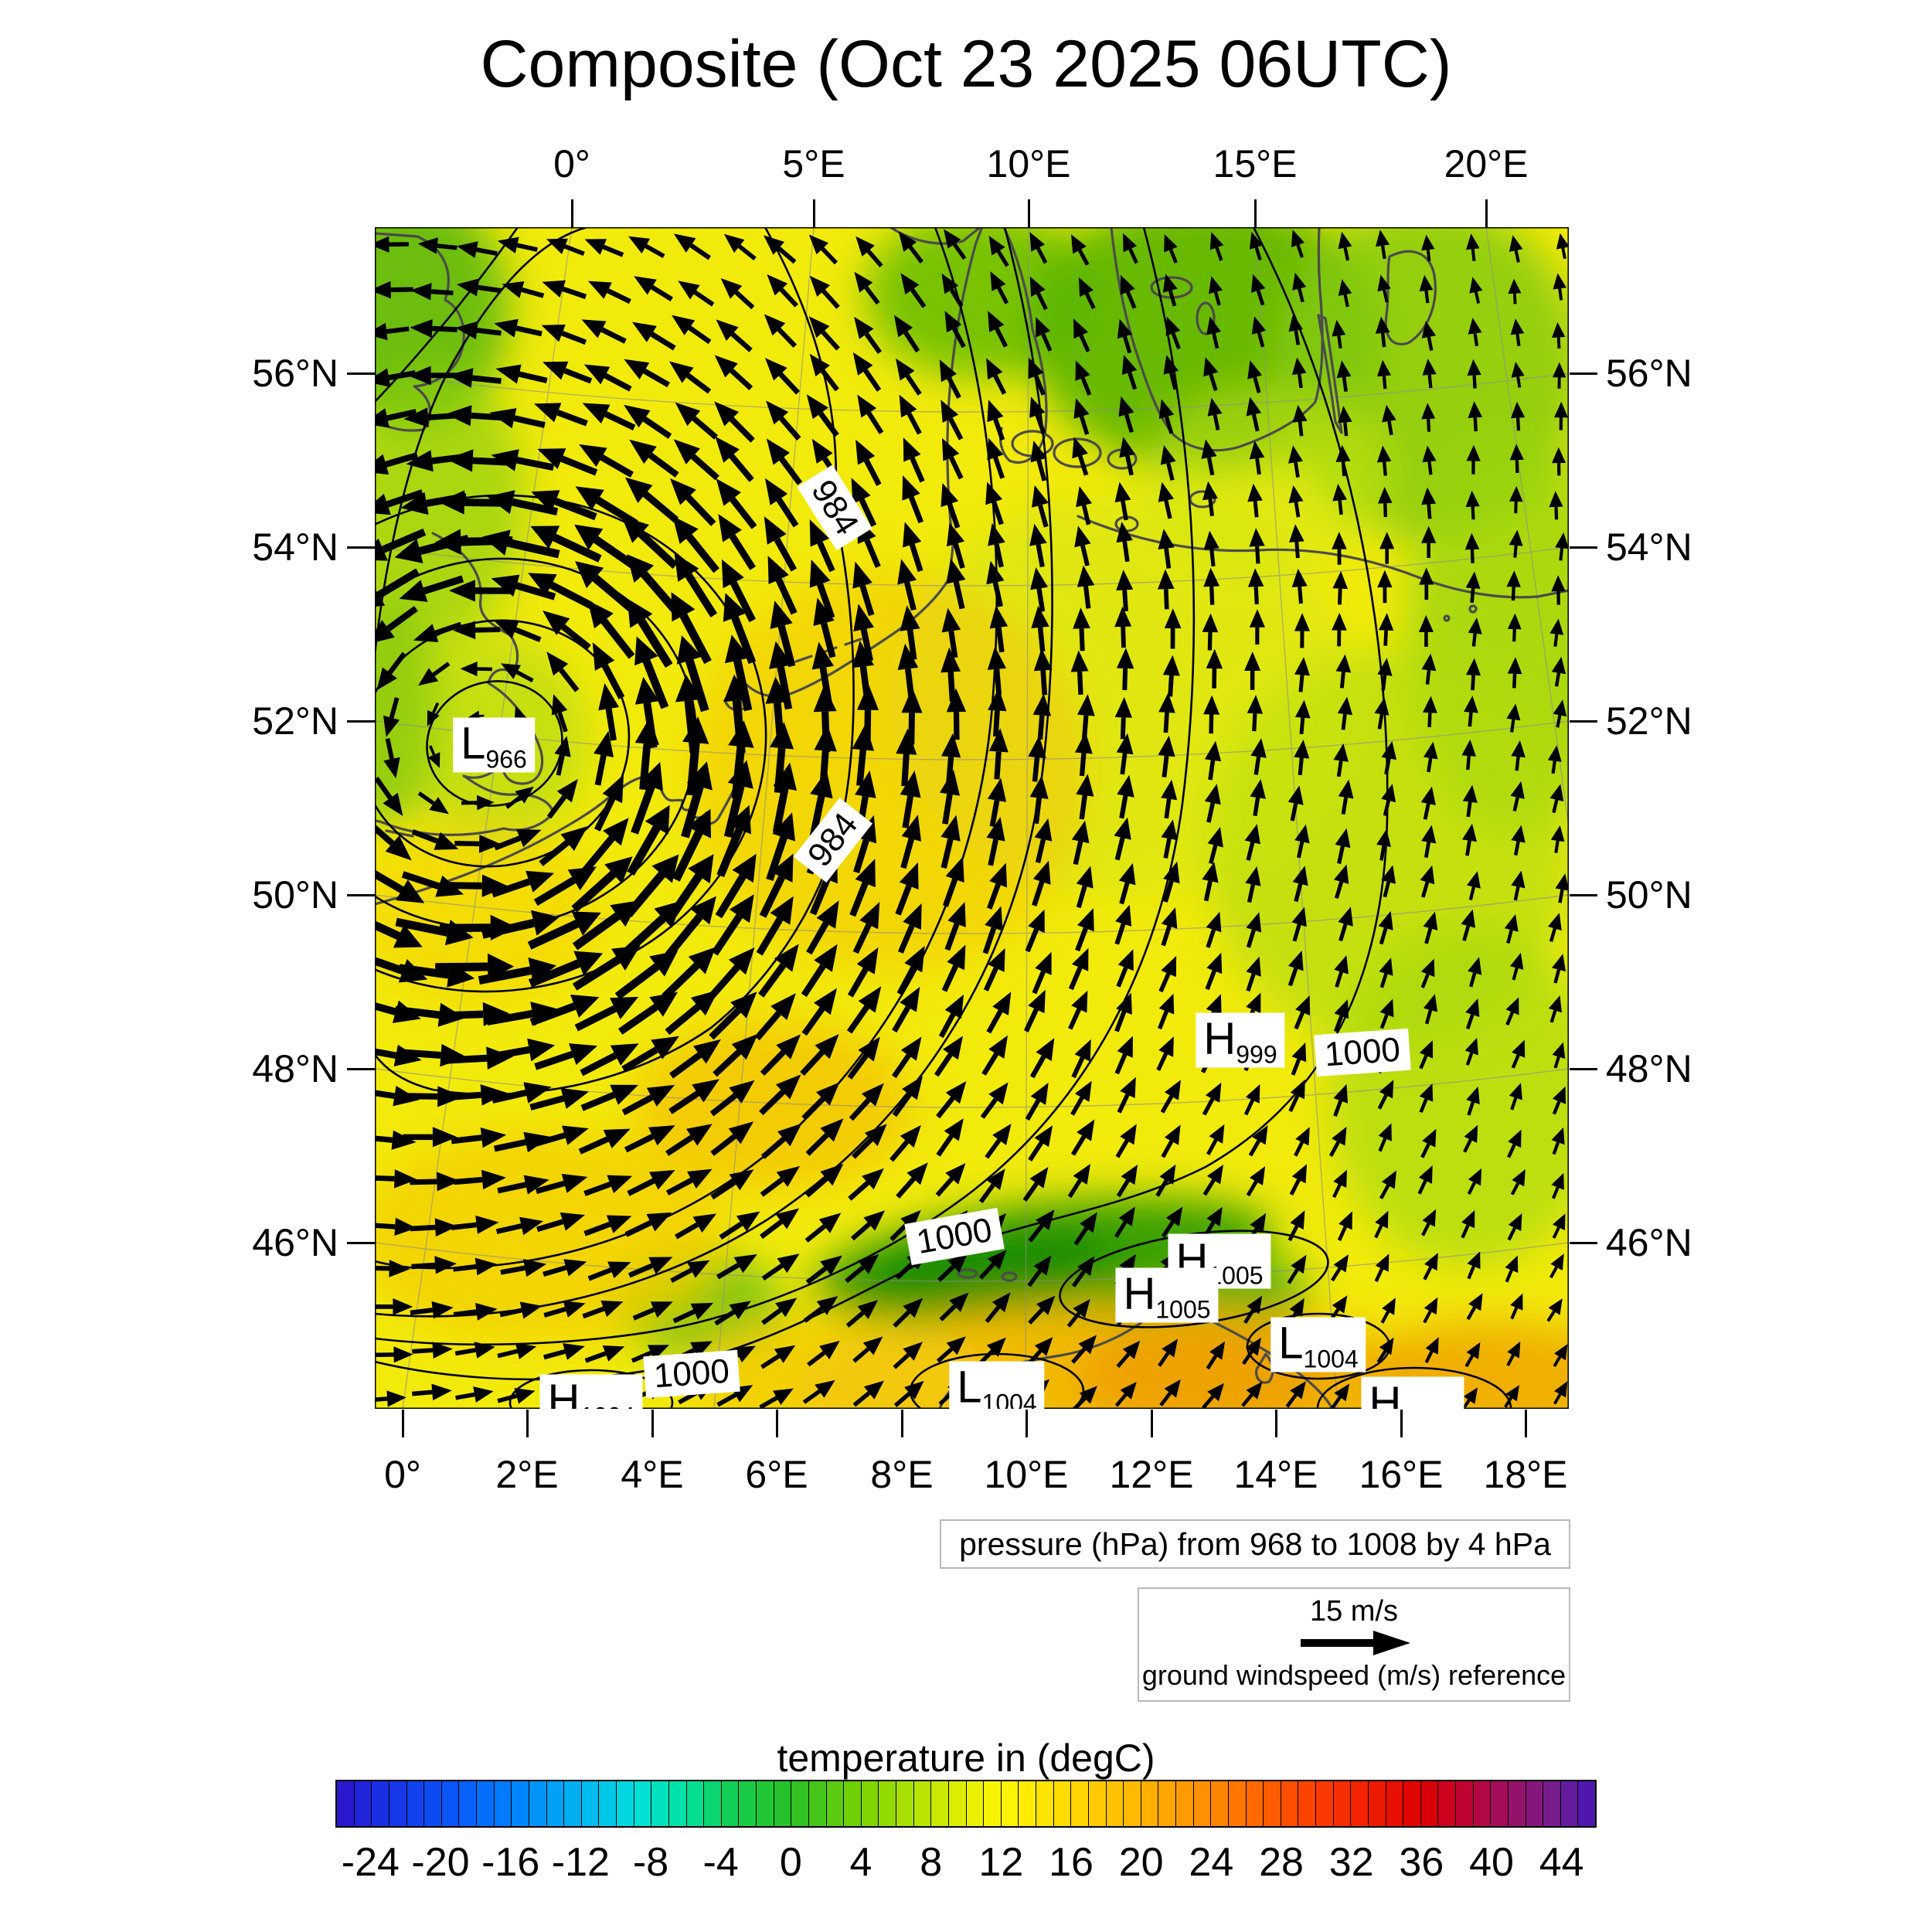 The image size is (1932, 1932). Describe the element at coordinates (791, 1863) in the screenshot. I see `colorbar-tick-label: 0` at that location.